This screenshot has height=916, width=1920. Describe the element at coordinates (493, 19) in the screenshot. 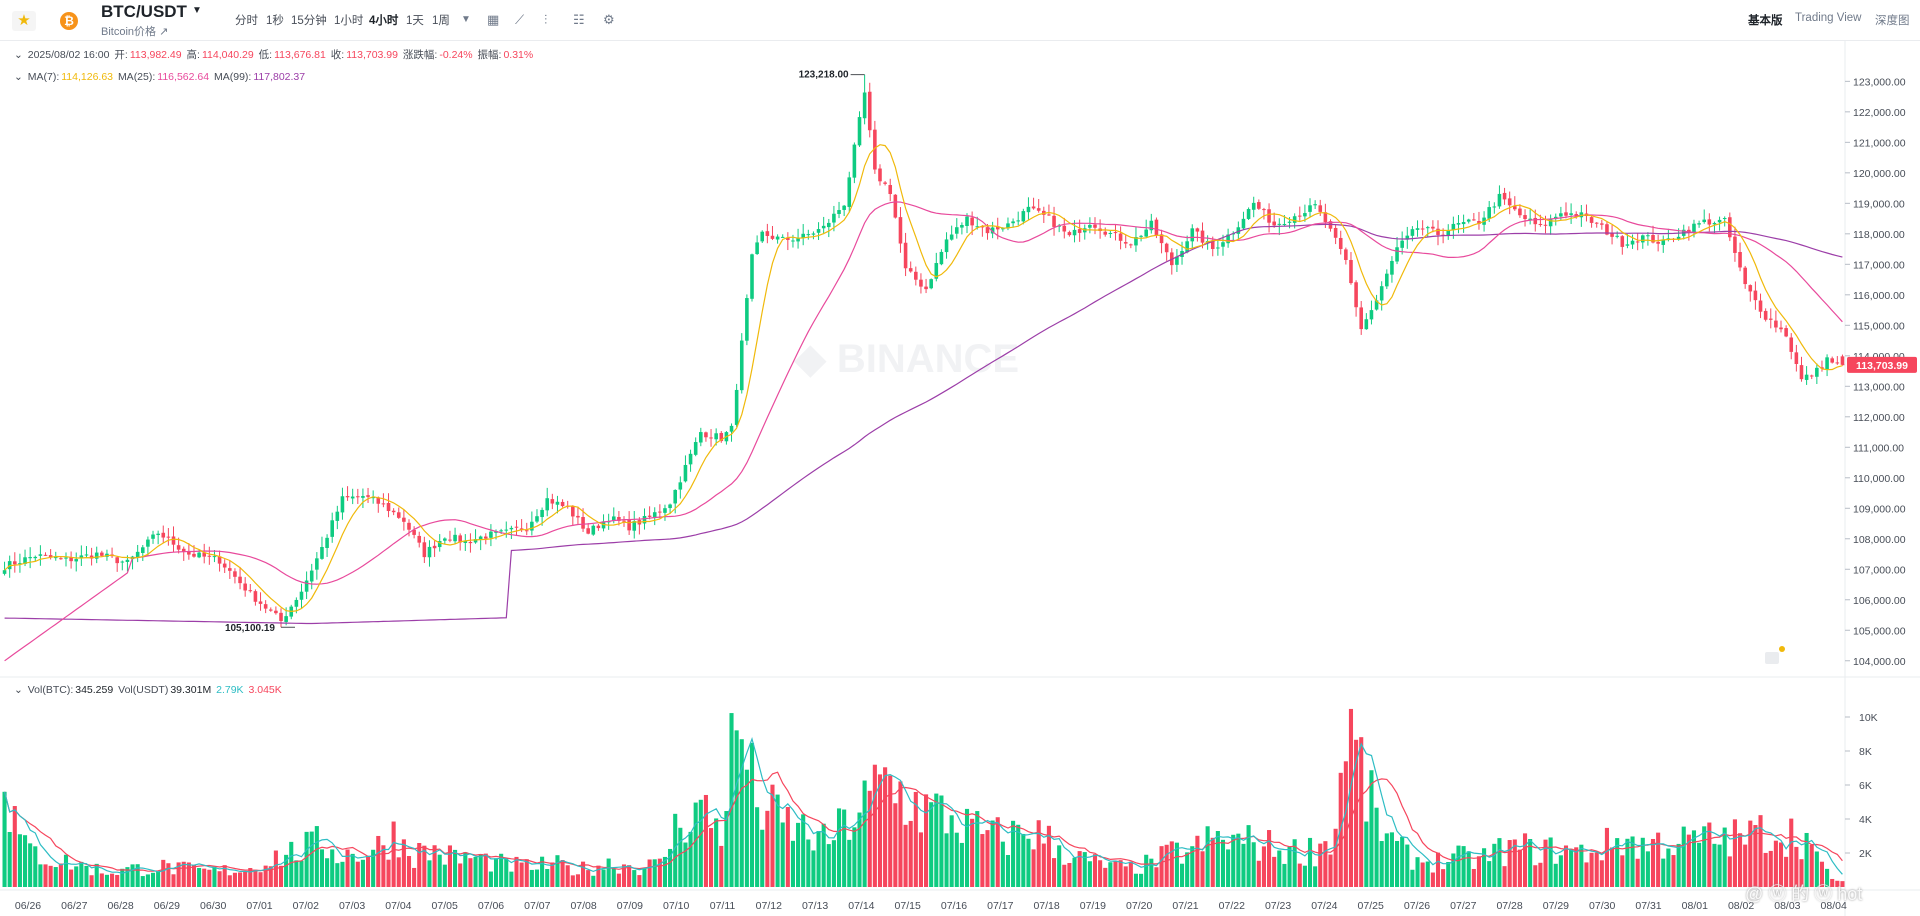

I see `calendar-icon: ▦` at that location.